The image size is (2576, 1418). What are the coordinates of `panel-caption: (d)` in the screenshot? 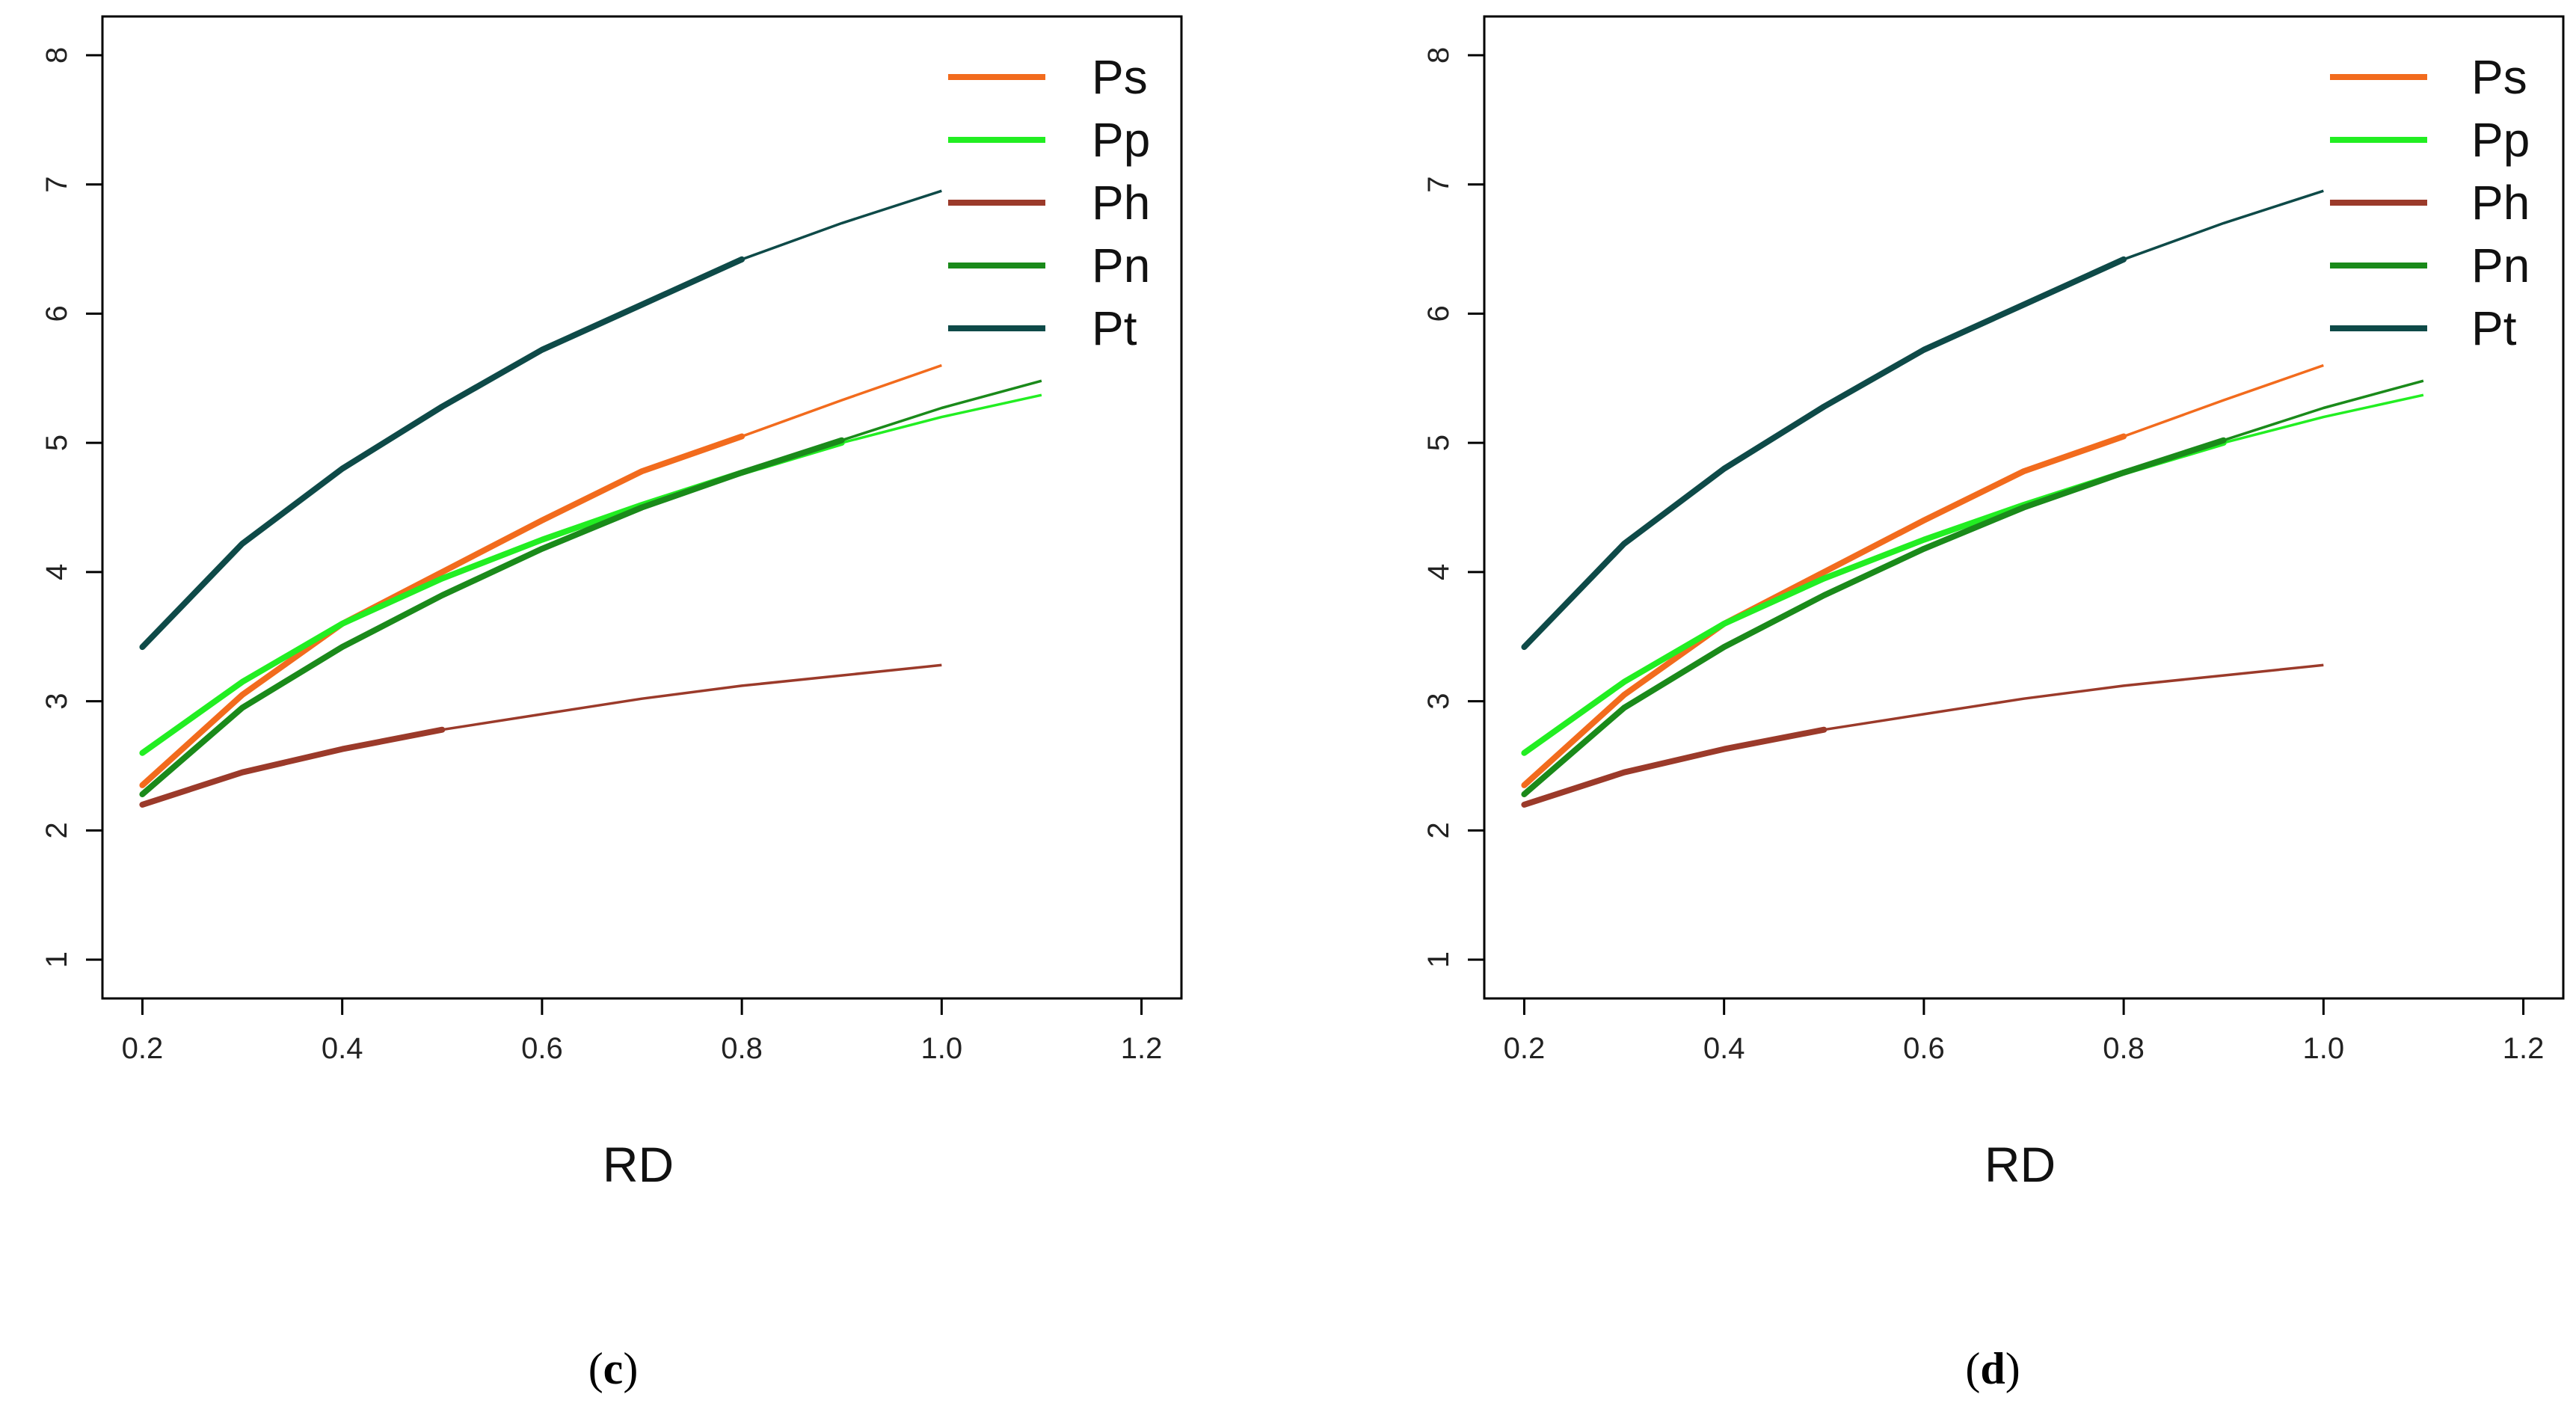 It's located at (1992, 1368).